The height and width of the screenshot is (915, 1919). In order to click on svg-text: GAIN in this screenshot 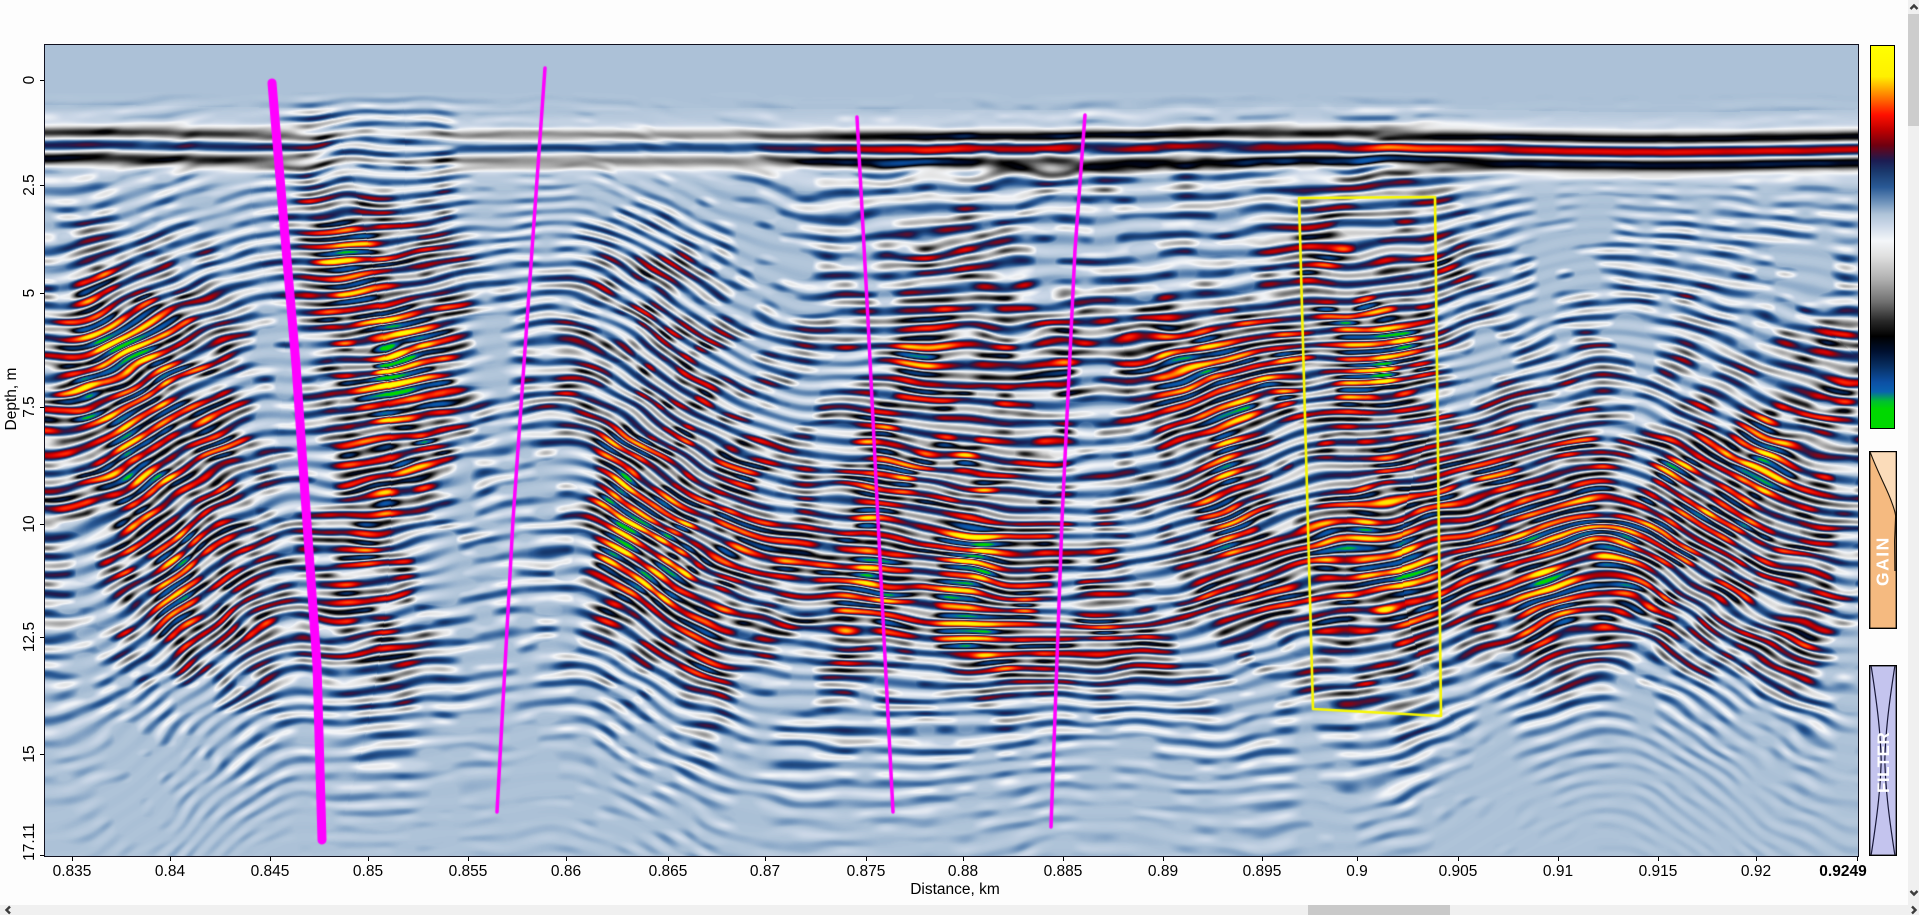, I will do `click(1883, 561)`.